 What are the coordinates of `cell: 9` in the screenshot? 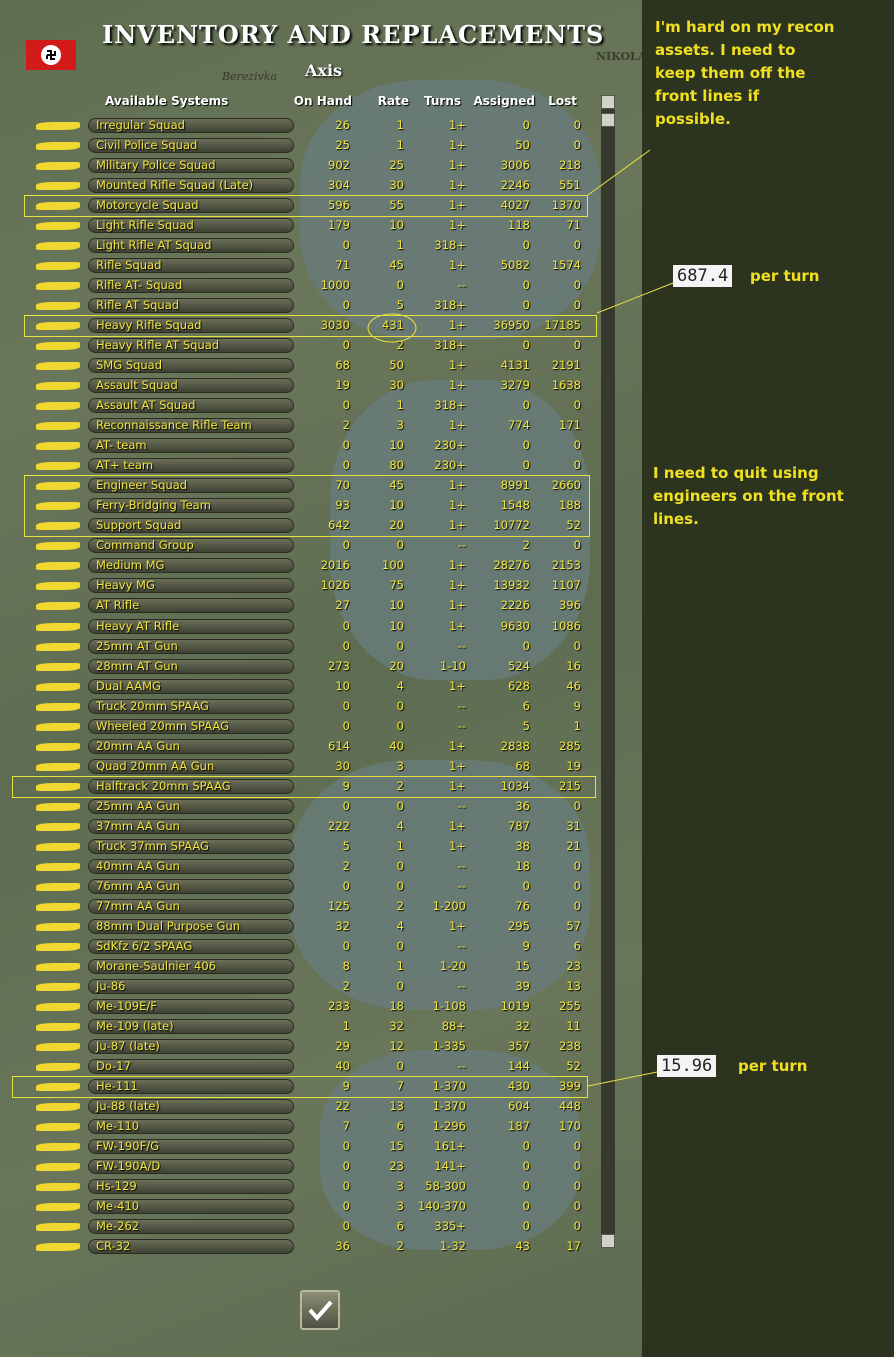 It's located at (346, 1085).